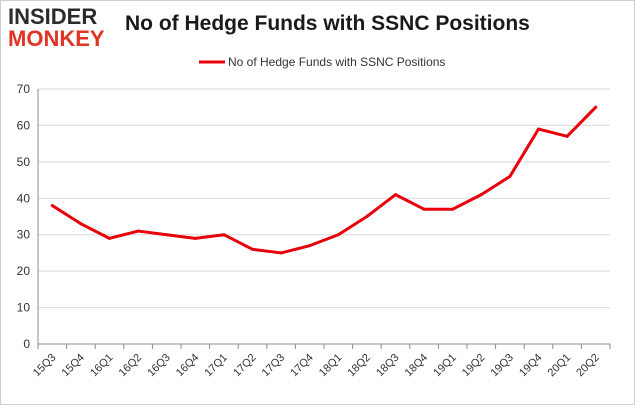 The height and width of the screenshot is (405, 635). Describe the element at coordinates (331, 366) in the screenshot. I see `x-tick-label: 18Q1` at that location.